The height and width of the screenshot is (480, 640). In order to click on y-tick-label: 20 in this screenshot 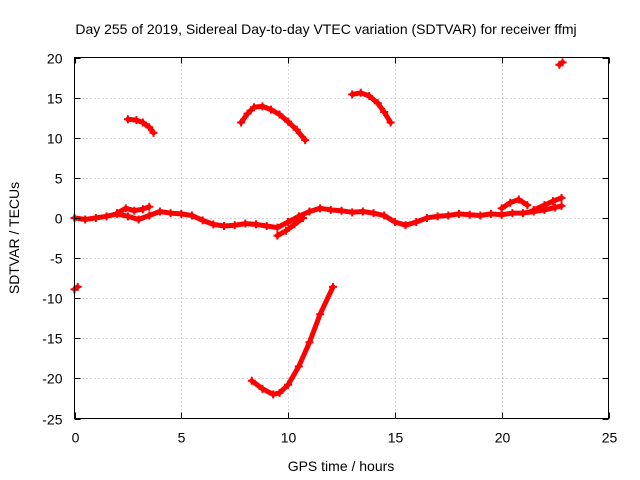, I will do `click(55, 59)`.